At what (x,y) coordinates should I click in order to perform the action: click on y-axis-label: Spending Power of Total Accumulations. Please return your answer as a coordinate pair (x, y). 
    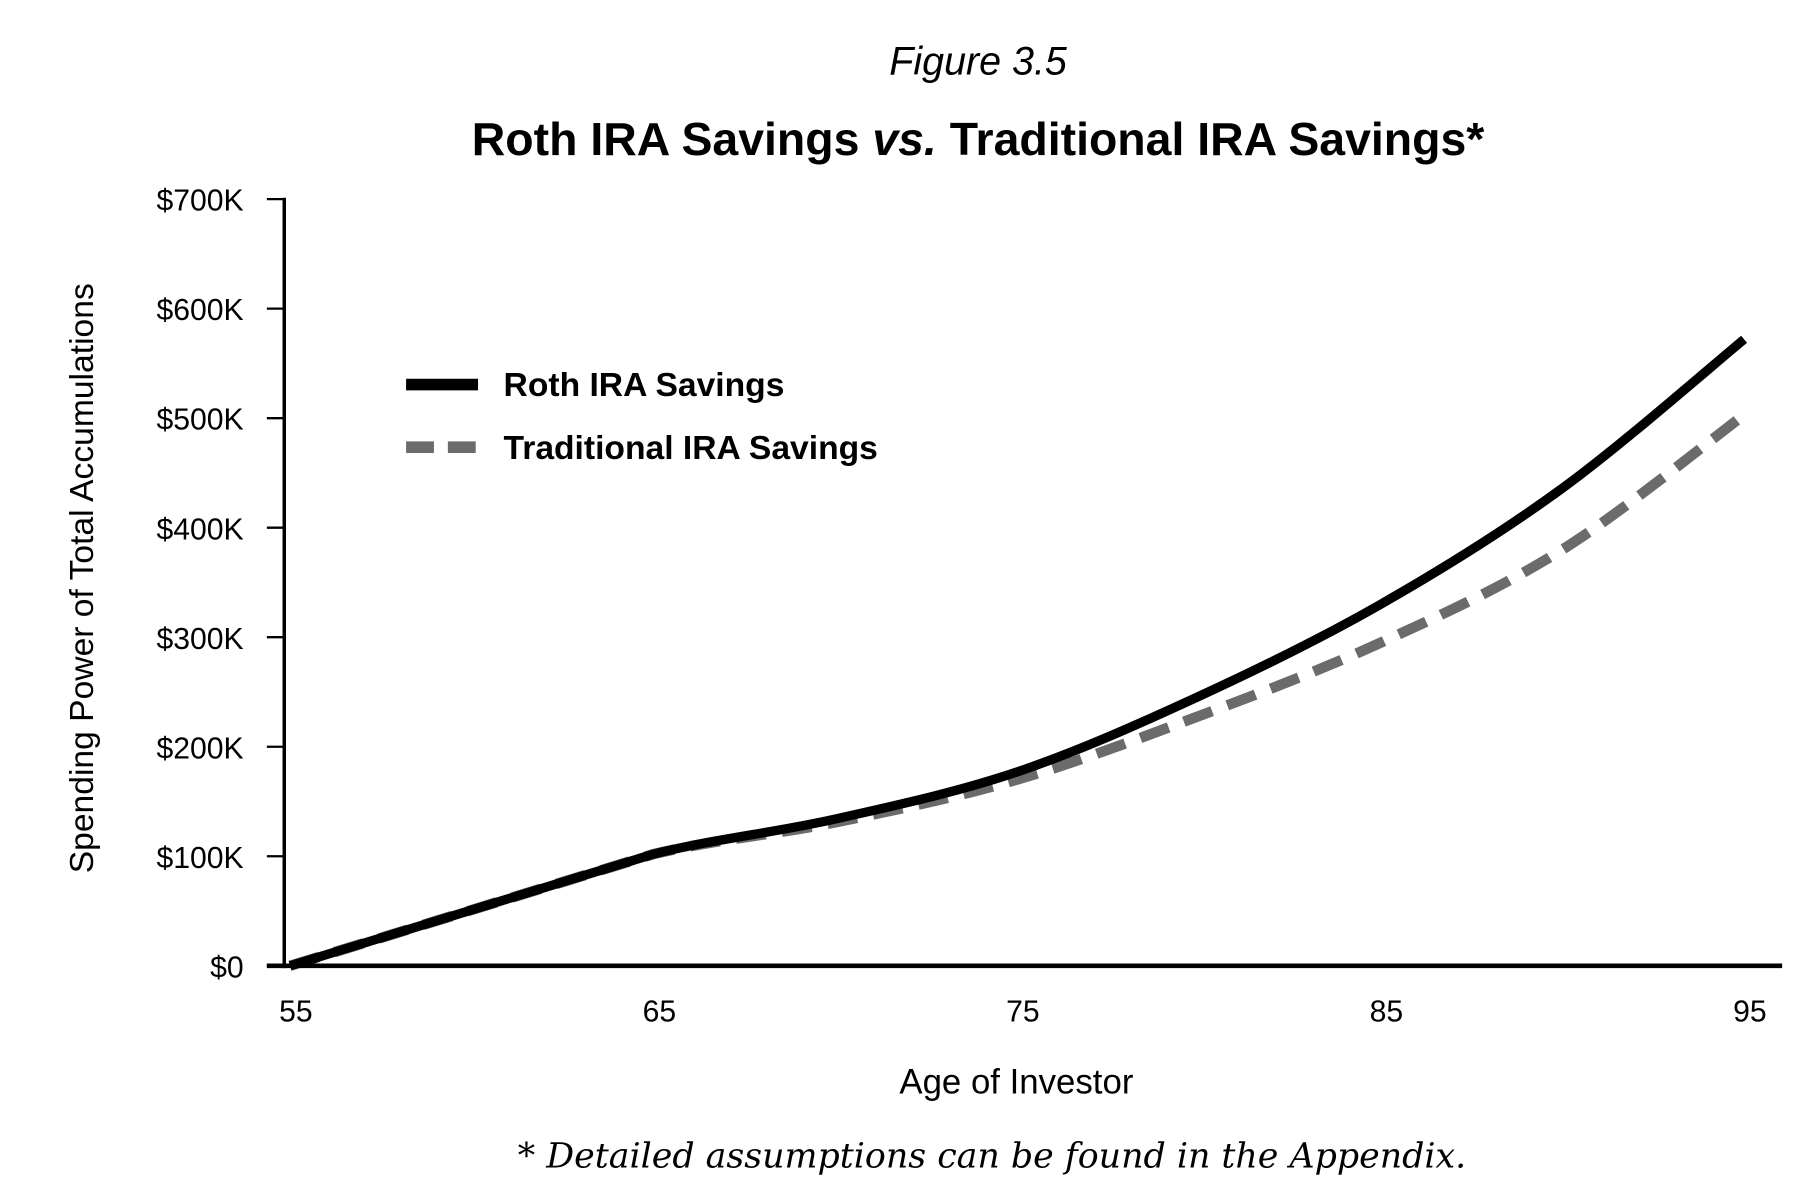
    Looking at the image, I should click on (82, 578).